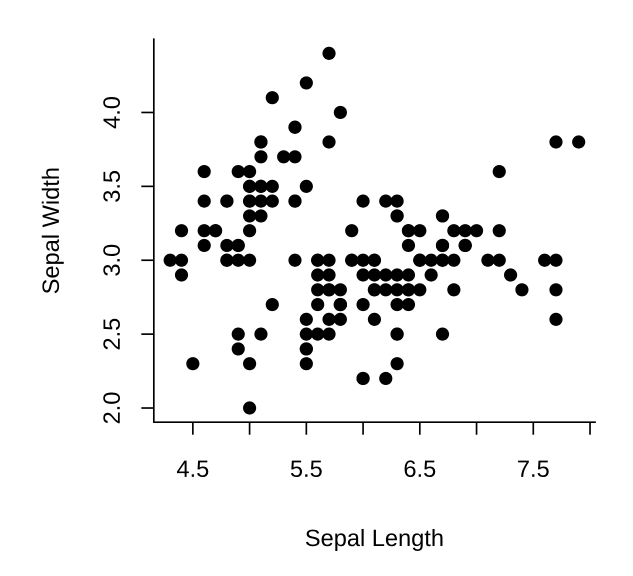 This screenshot has width=633, height=576. I want to click on y-tick-label: 3.0, so click(111, 260).